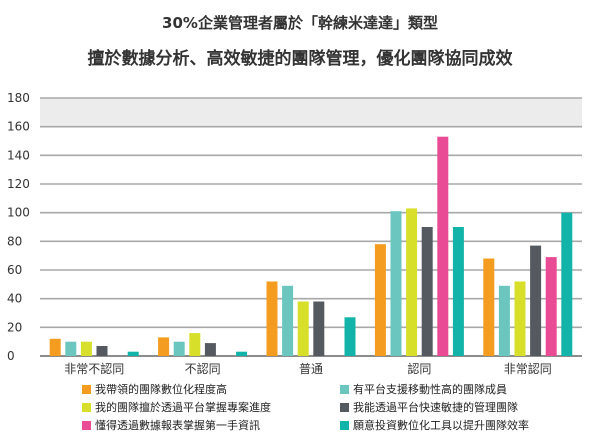 This screenshot has height=447, width=600. I want to click on x-category-label: 不認同, so click(203, 368).